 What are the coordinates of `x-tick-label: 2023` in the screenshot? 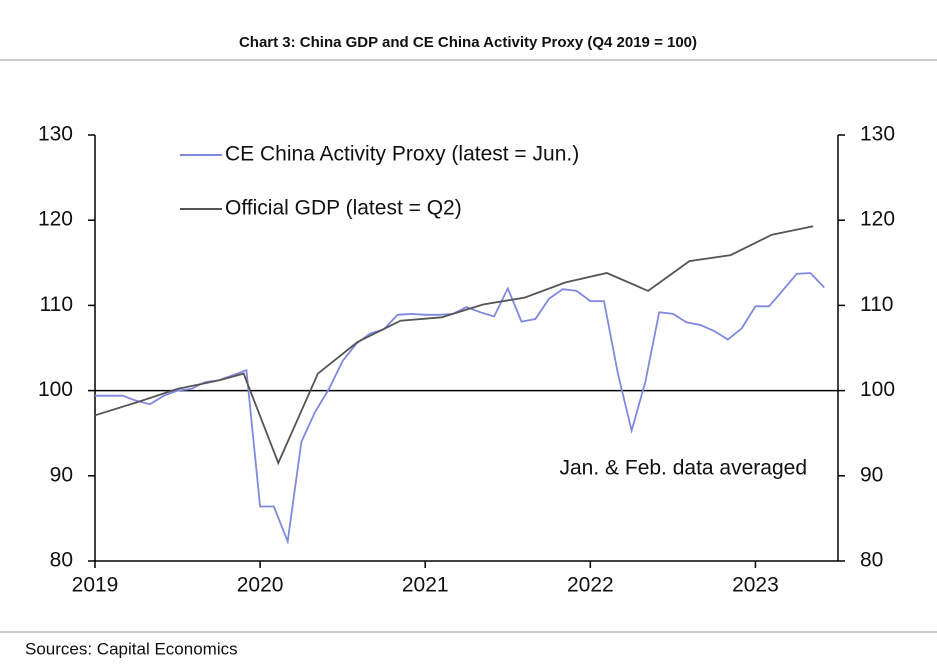 It's located at (755, 585).